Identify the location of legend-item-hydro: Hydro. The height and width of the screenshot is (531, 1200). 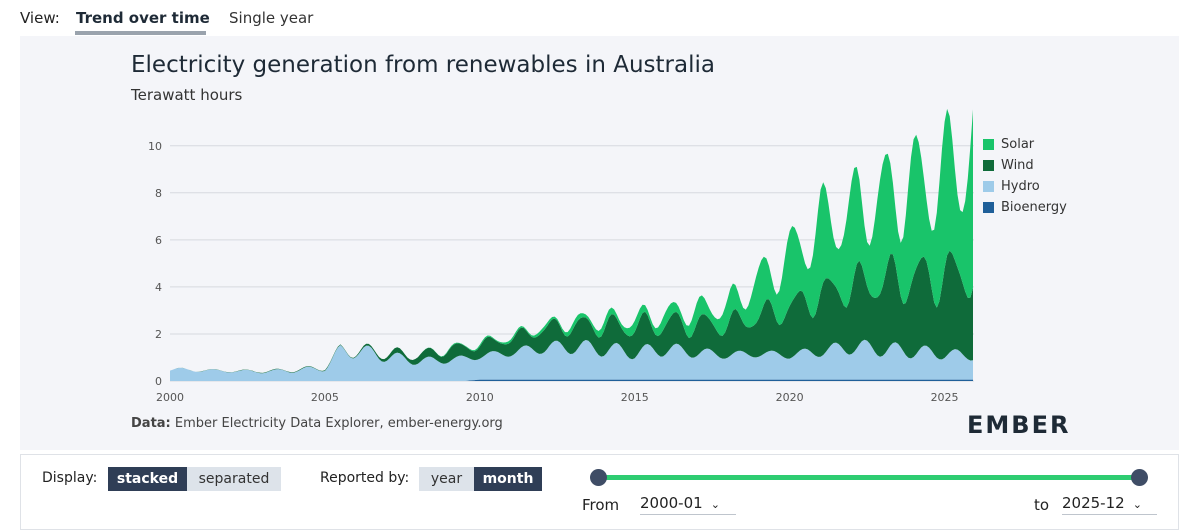
(1025, 186).